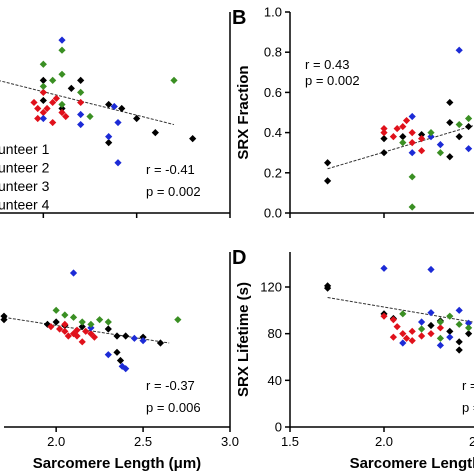  I want to click on legend-entry: unteer 2, so click(25, 168).